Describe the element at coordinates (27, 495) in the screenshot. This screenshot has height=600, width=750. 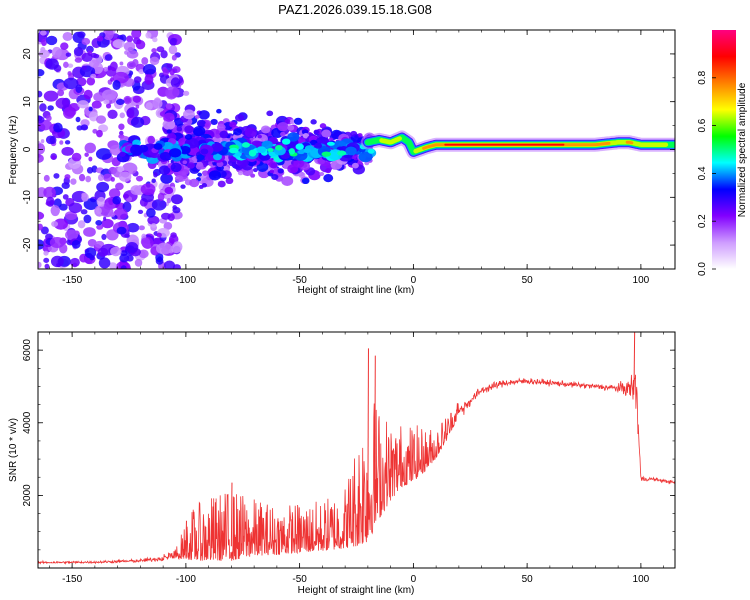
I see `snr-y-tick-label: 2000` at that location.